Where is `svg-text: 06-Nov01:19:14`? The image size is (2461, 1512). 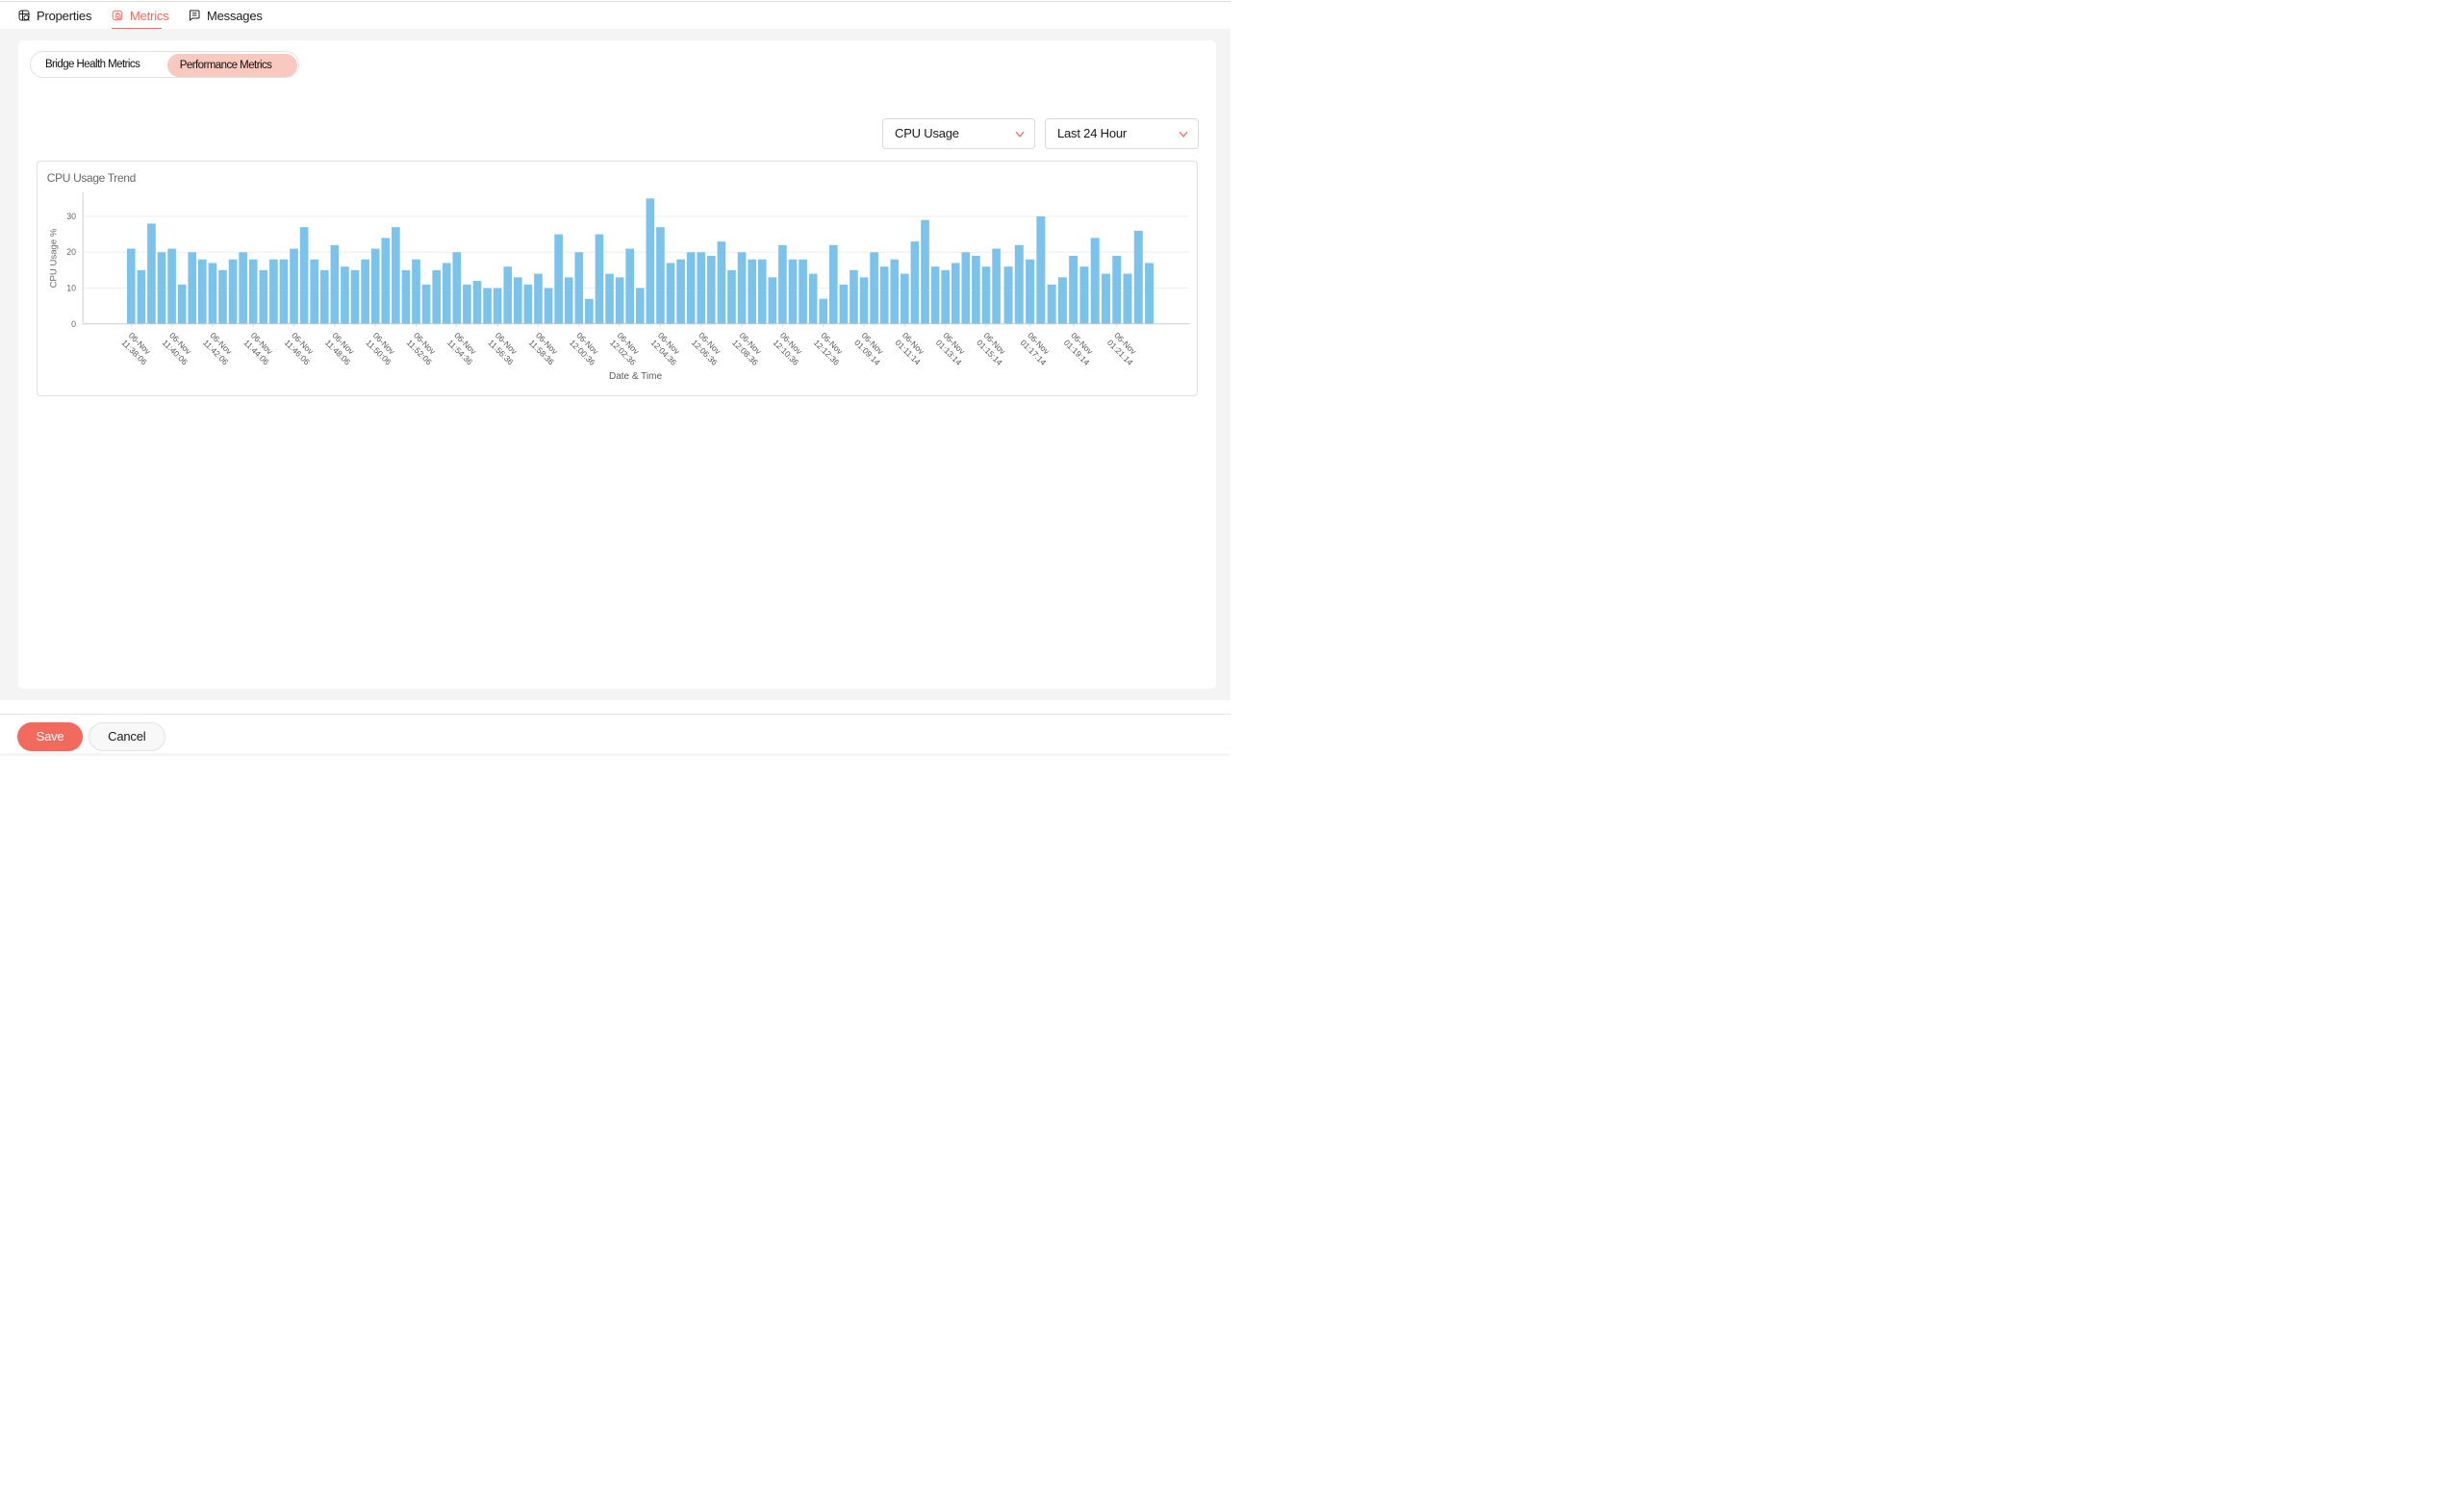 svg-text: 06-Nov01:19:14 is located at coordinates (1080, 349).